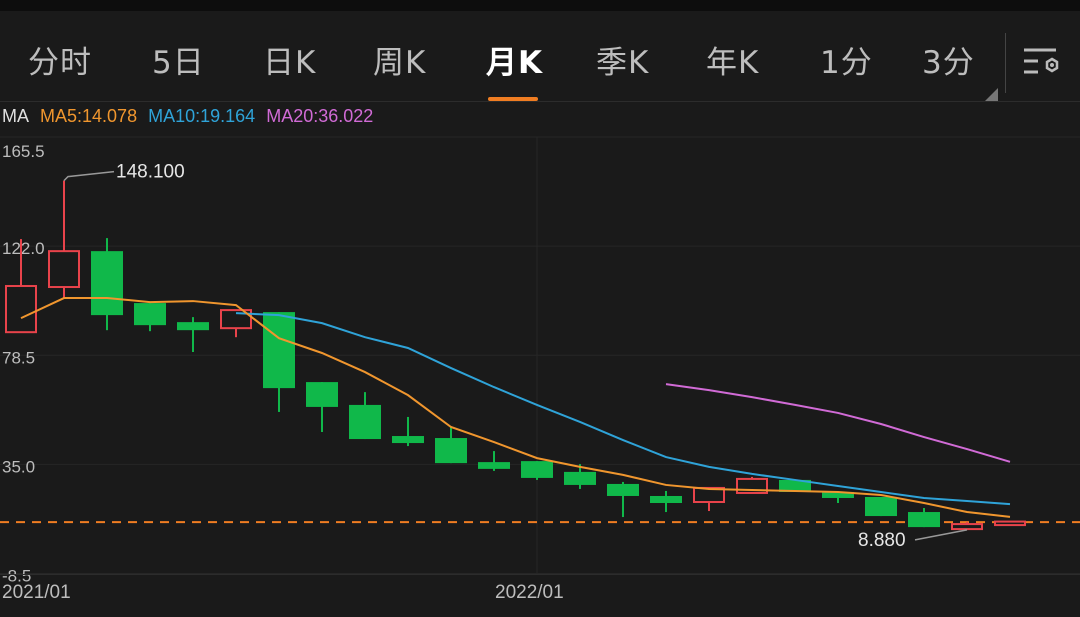  Describe the element at coordinates (846, 63) in the screenshot. I see `tab-1min: 1分` at that location.